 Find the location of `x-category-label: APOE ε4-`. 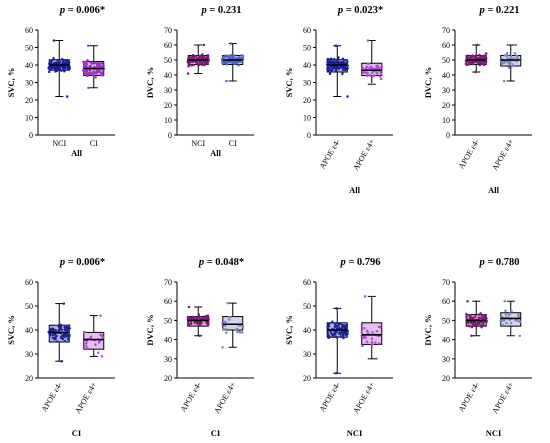

x-category-label: APOE ε4- is located at coordinates (330, 153).